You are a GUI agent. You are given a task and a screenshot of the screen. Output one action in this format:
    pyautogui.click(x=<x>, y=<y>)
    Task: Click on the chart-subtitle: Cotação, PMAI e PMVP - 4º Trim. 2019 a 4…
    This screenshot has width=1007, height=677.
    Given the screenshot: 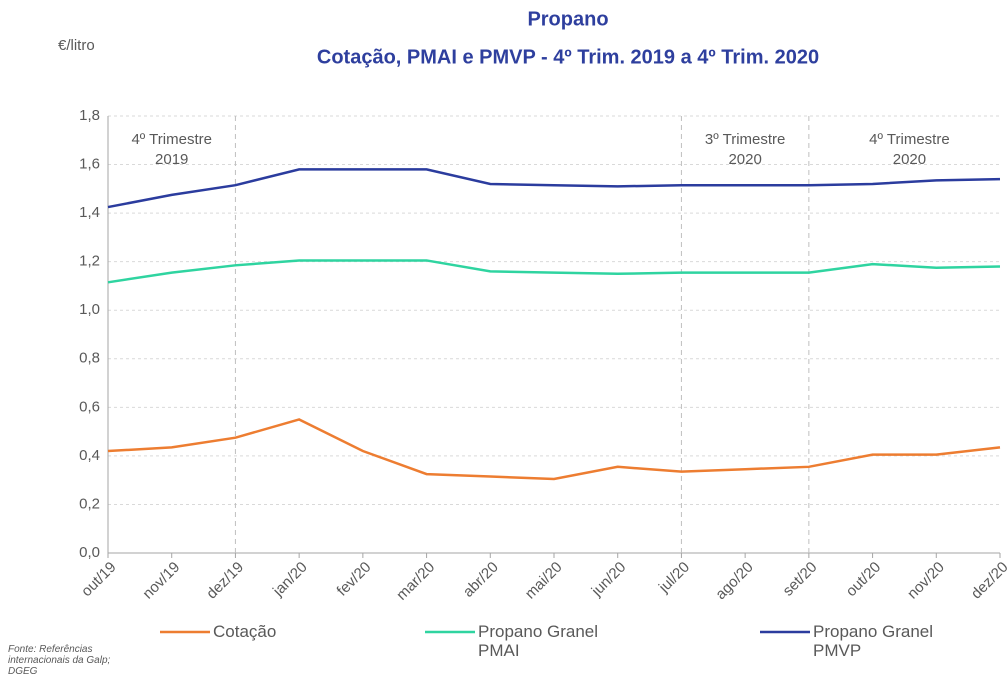 What is the action you would take?
    pyautogui.click(x=568, y=57)
    